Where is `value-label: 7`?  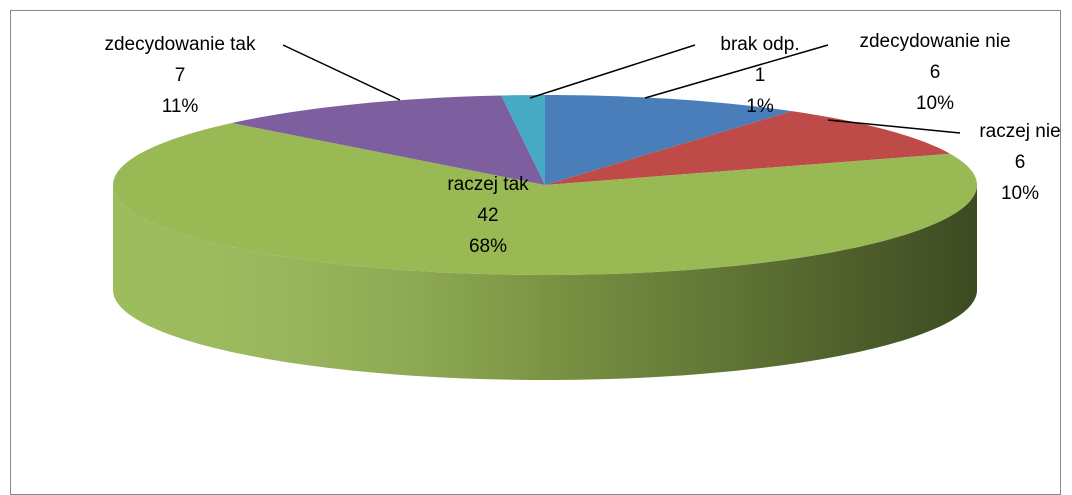 value-label: 7 is located at coordinates (180, 75).